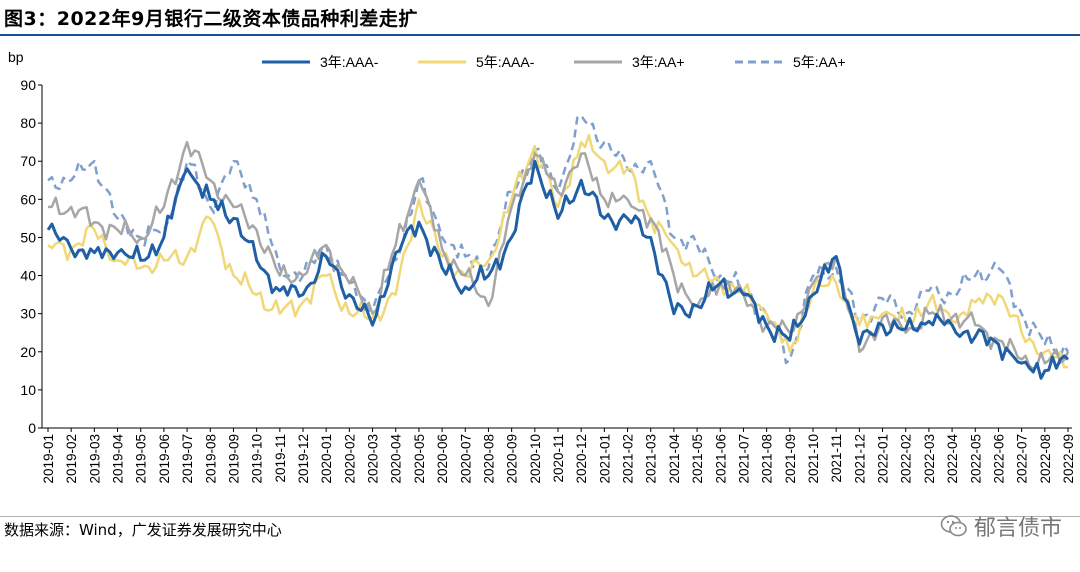 The width and height of the screenshot is (1080, 572). I want to click on legend-label-4: 5年:AA+, so click(819, 62).